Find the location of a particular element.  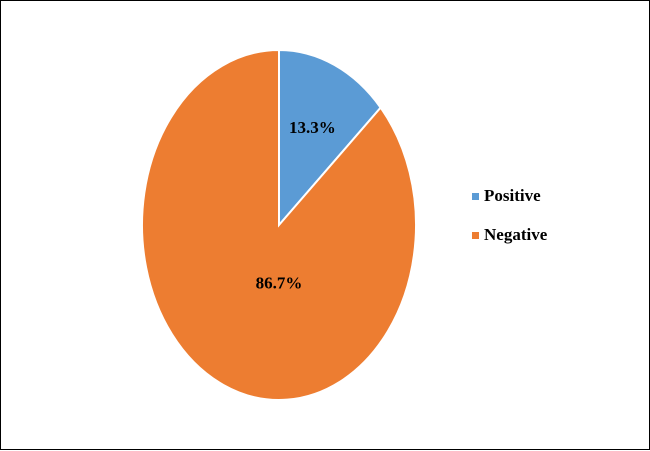

legend-label-negative: Negative is located at coordinates (516, 234).